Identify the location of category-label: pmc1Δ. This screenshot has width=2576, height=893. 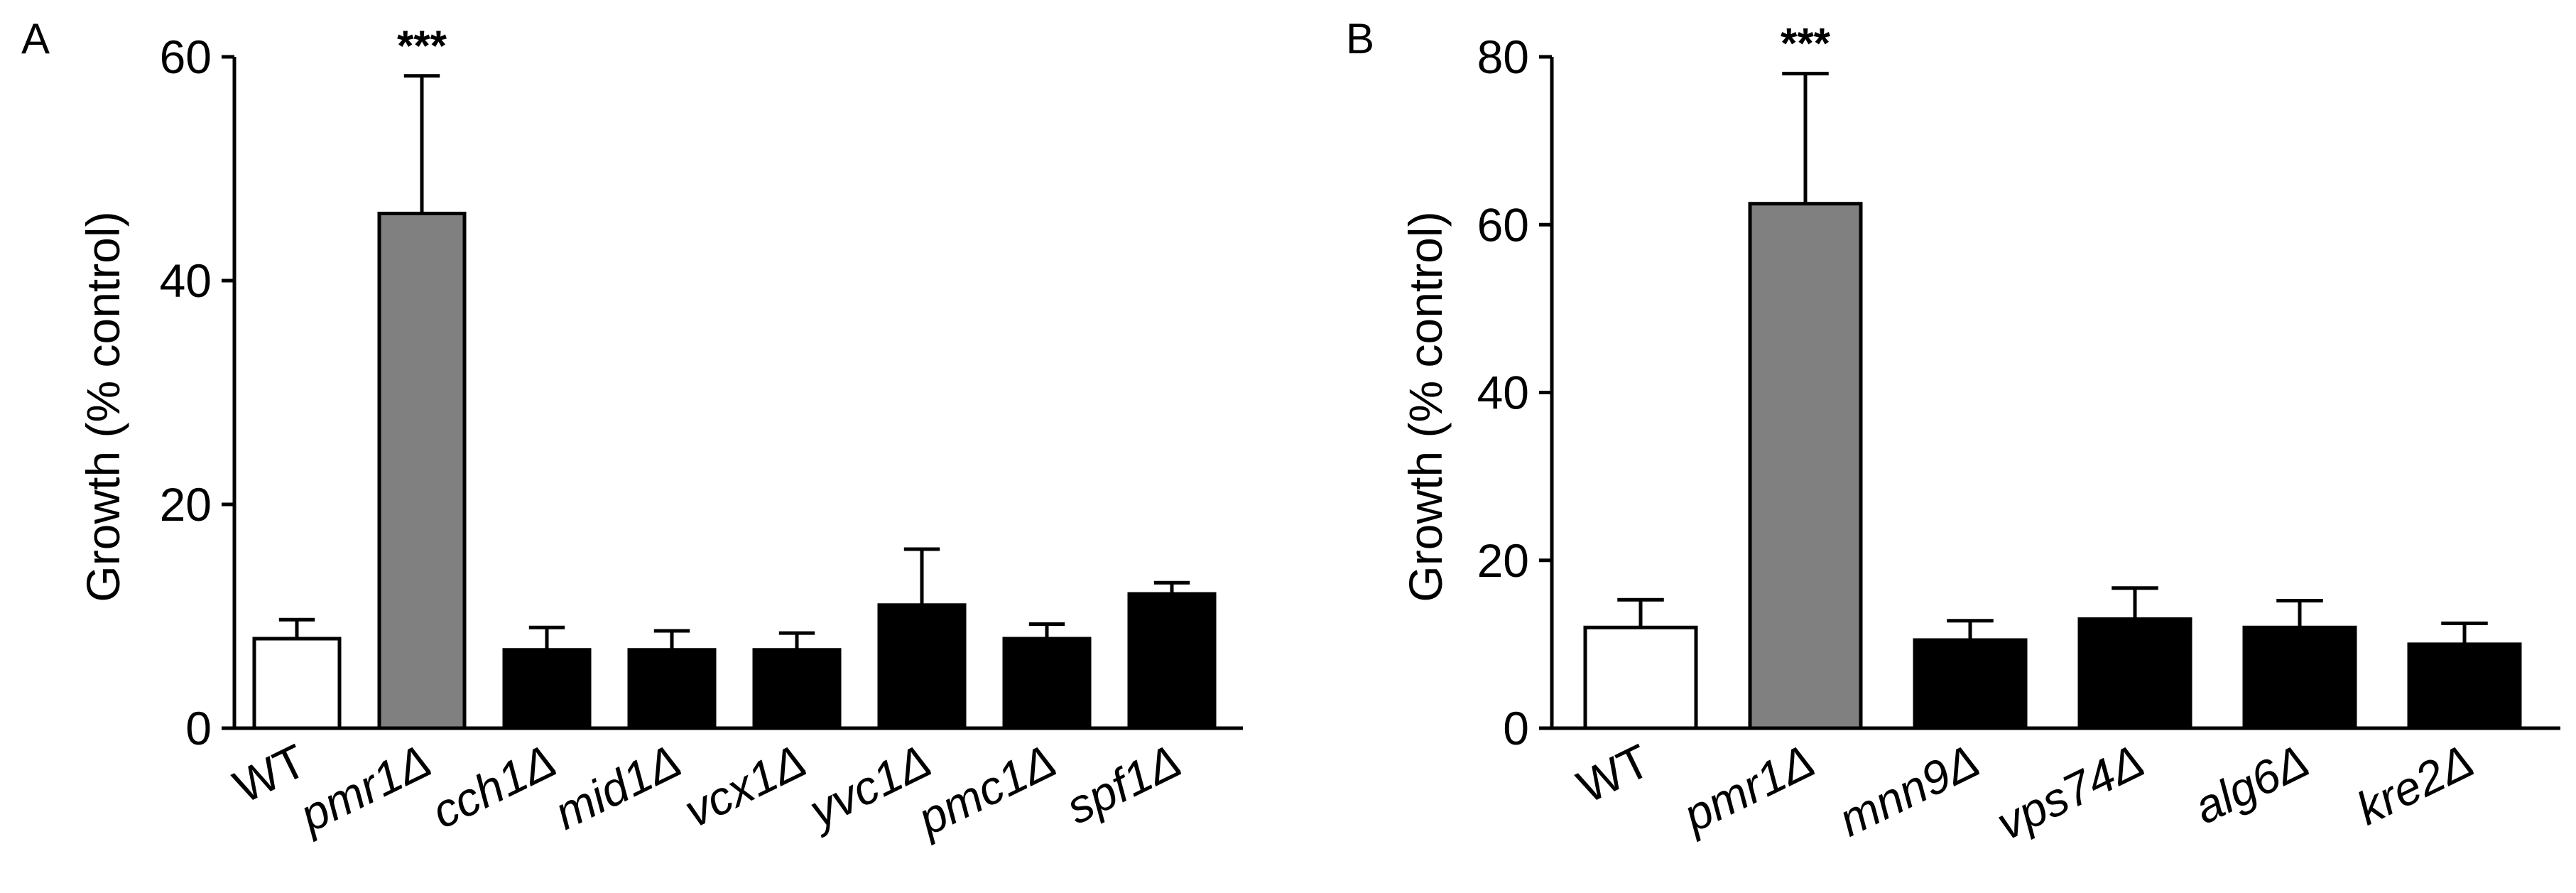
(986, 790).